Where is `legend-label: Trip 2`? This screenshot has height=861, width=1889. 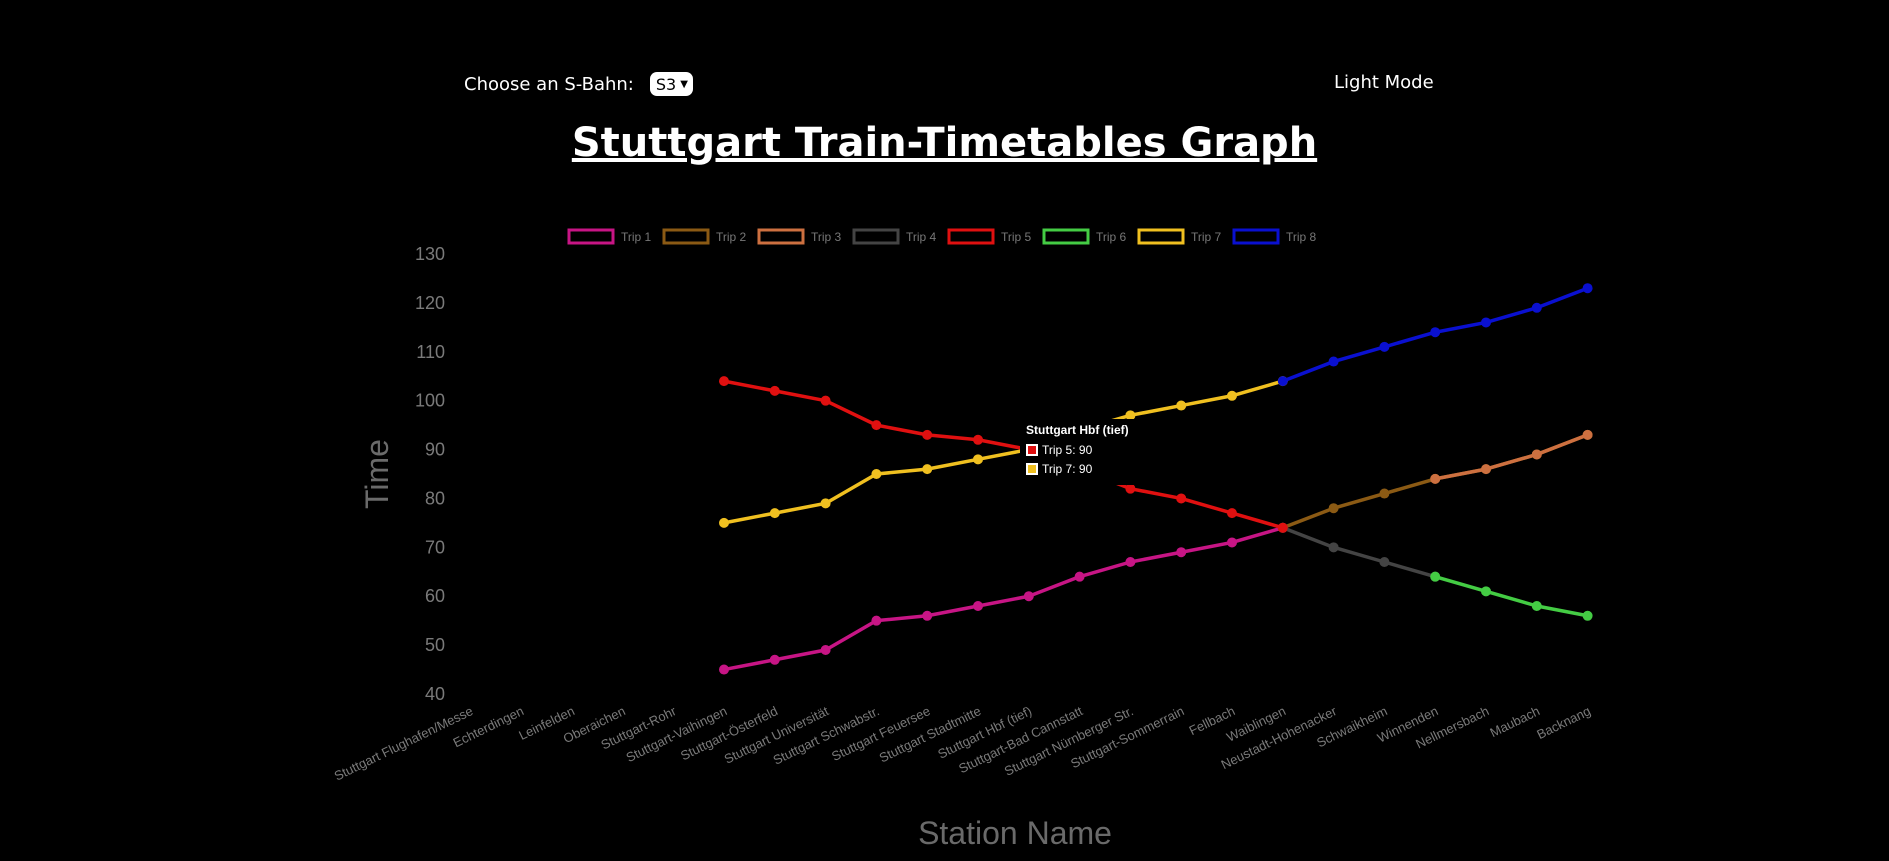 legend-label: Trip 2 is located at coordinates (731, 237).